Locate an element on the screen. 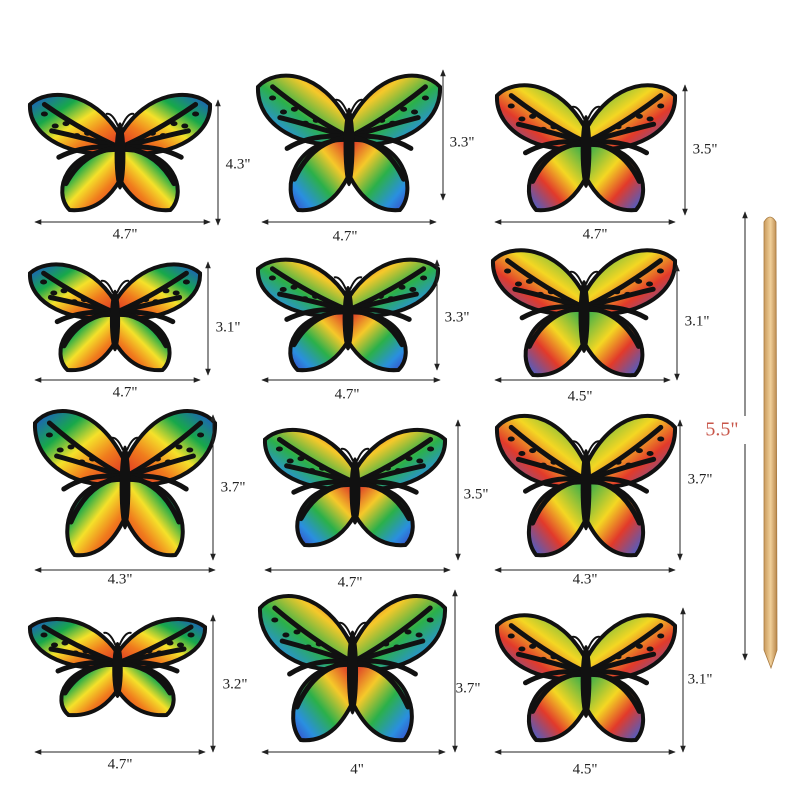 Image resolution: width=800 pixels, height=800 pixels. width-label: 4.3" is located at coordinates (585, 579).